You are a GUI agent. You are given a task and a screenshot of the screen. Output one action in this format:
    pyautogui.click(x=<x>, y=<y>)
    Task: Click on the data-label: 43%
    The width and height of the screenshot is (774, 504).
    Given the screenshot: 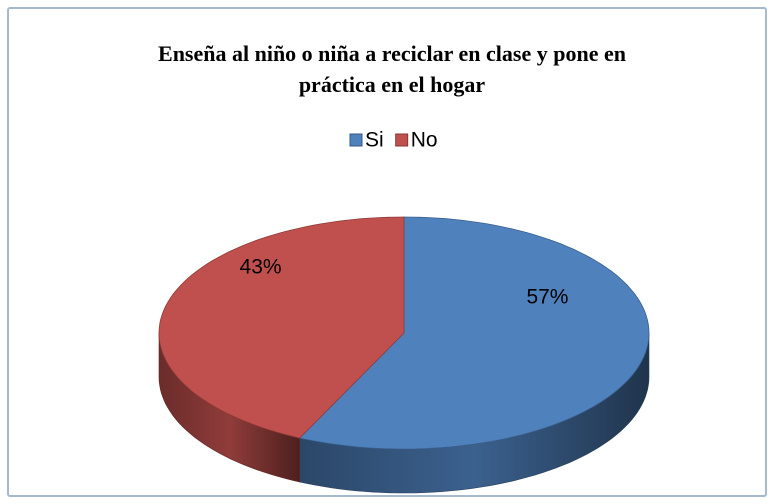 What is the action you would take?
    pyautogui.click(x=261, y=266)
    